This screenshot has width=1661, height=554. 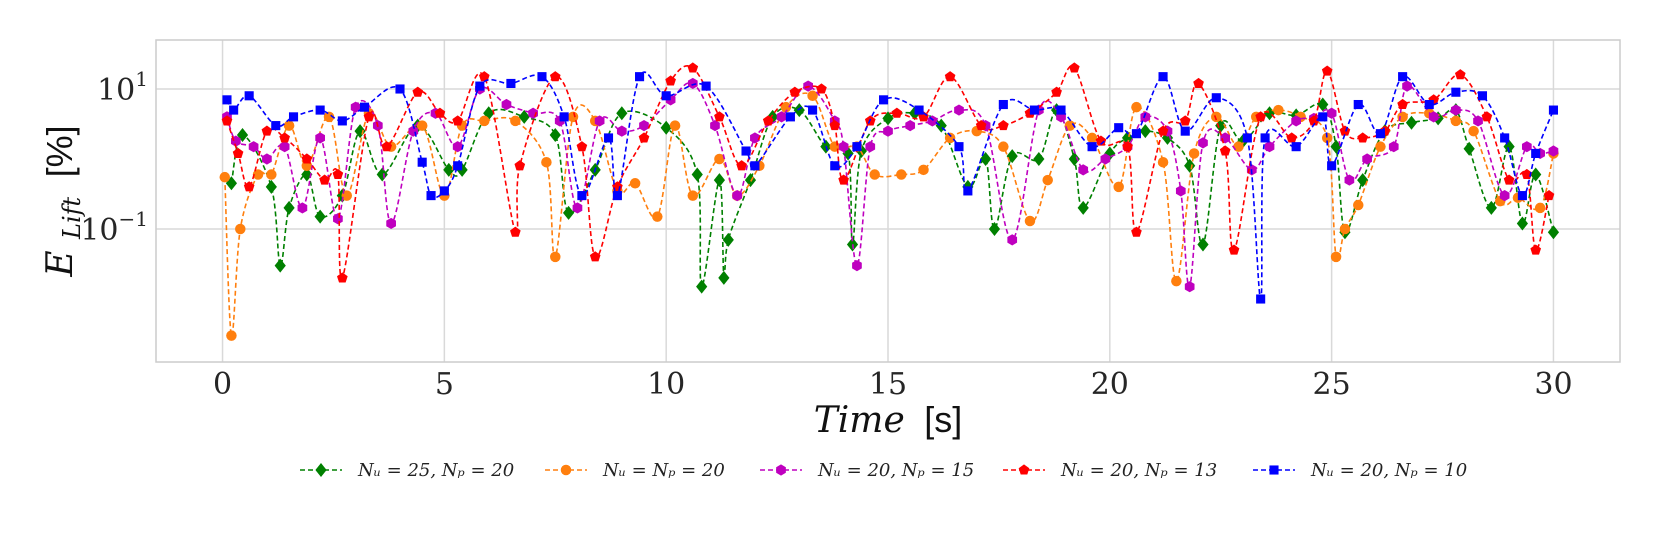 What do you see at coordinates (444, 384) in the screenshot?
I see `x-tick-label: 5` at bounding box center [444, 384].